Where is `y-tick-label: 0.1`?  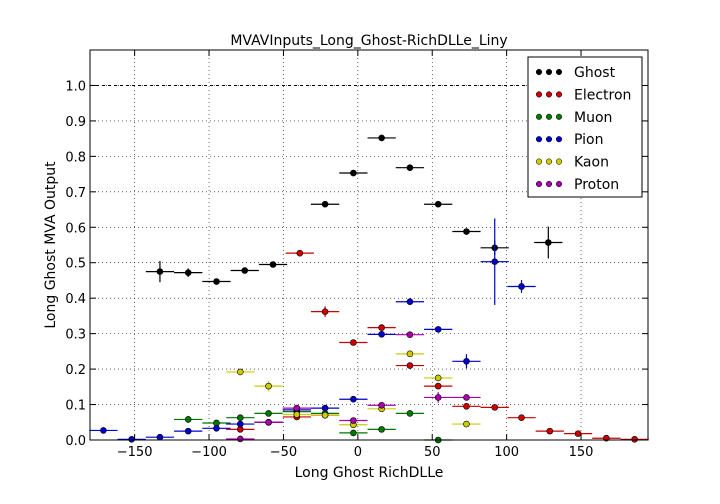
y-tick-label: 0.1 is located at coordinates (75, 406).